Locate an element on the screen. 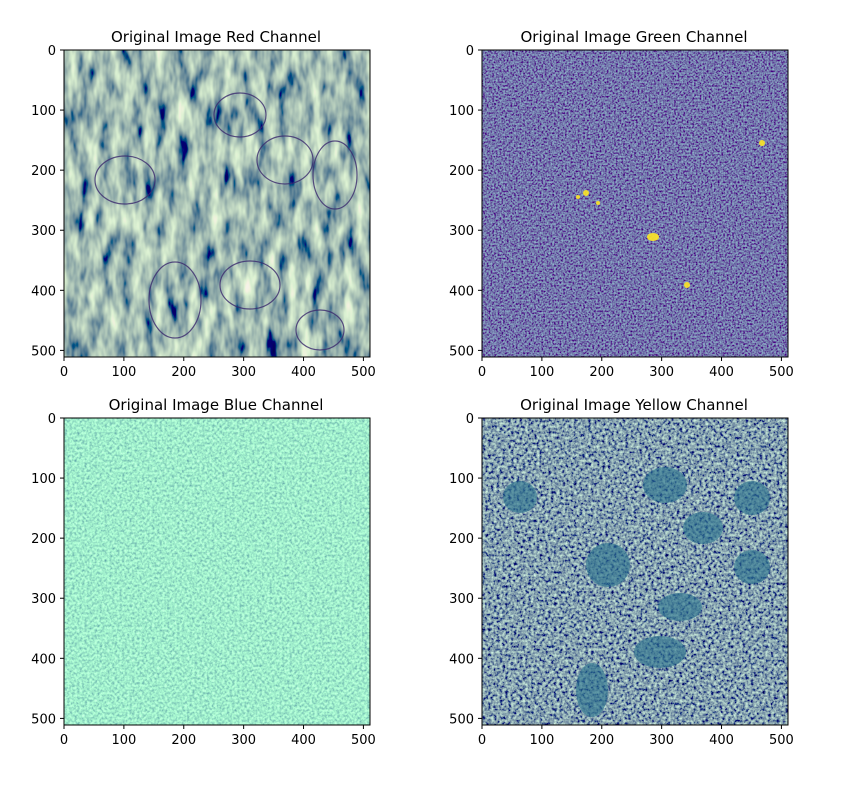  panel-title: Original Image Green Channel is located at coordinates (634, 37).